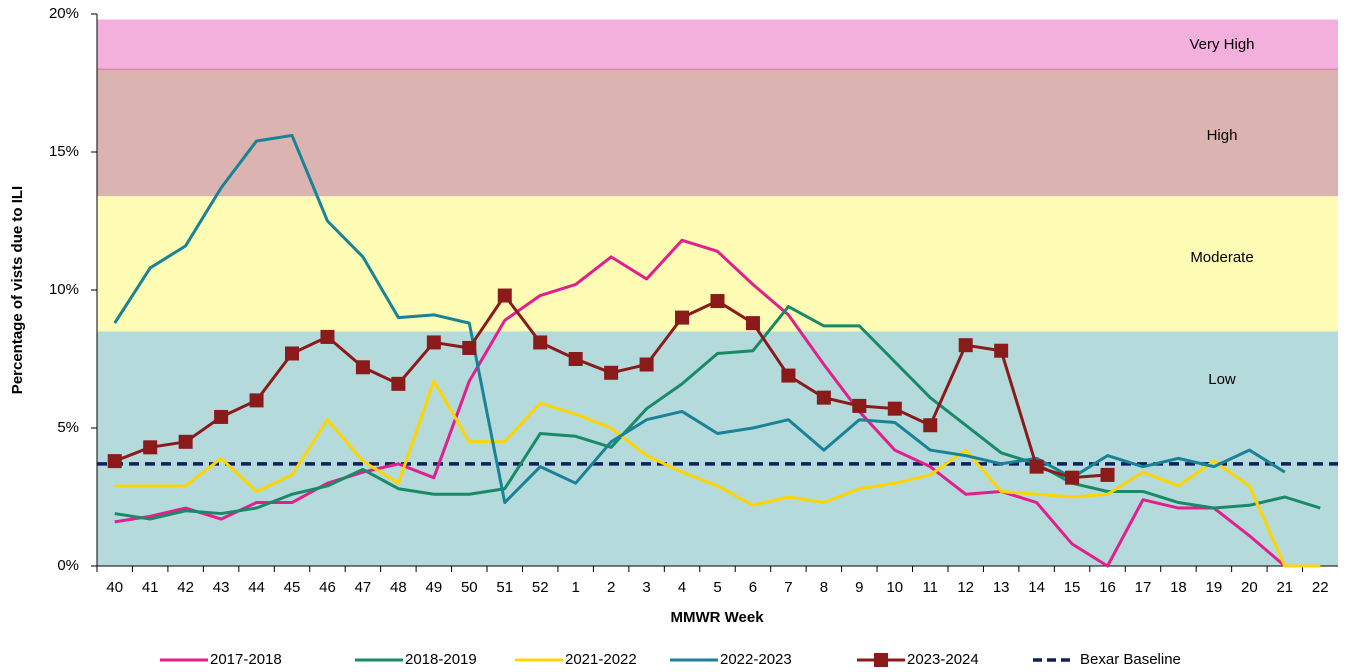 This screenshot has width=1346, height=672. Describe the element at coordinates (575, 587) in the screenshot. I see `x-tick-label: 1` at that location.